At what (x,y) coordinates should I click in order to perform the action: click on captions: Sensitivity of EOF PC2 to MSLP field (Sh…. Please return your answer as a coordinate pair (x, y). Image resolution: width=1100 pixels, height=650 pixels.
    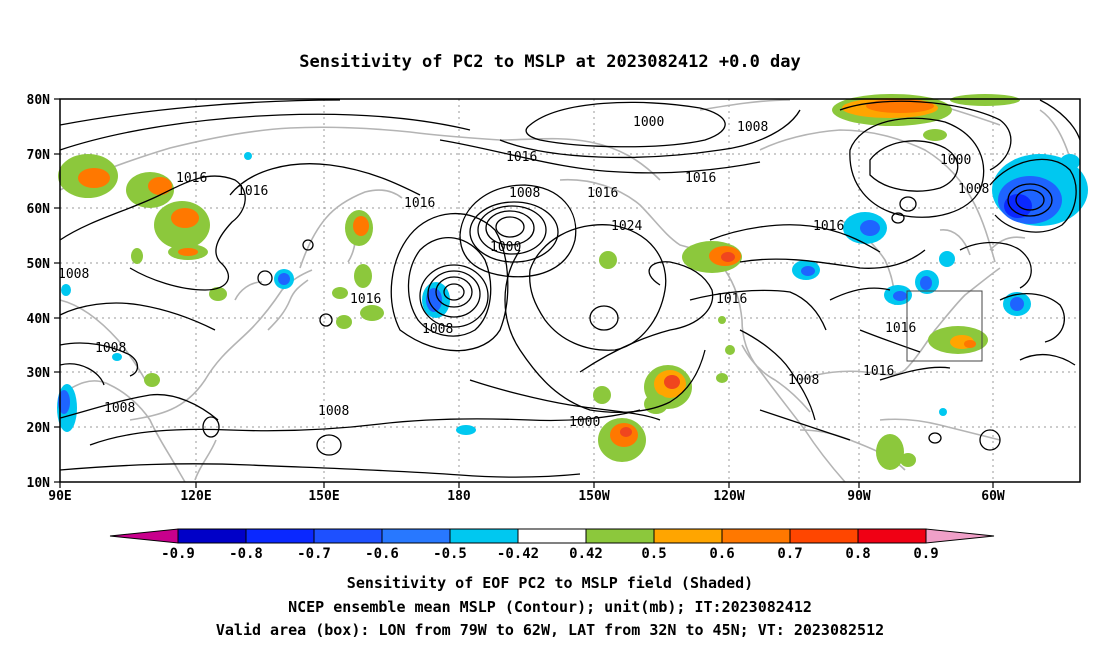
    Looking at the image, I should click on (550, 606).